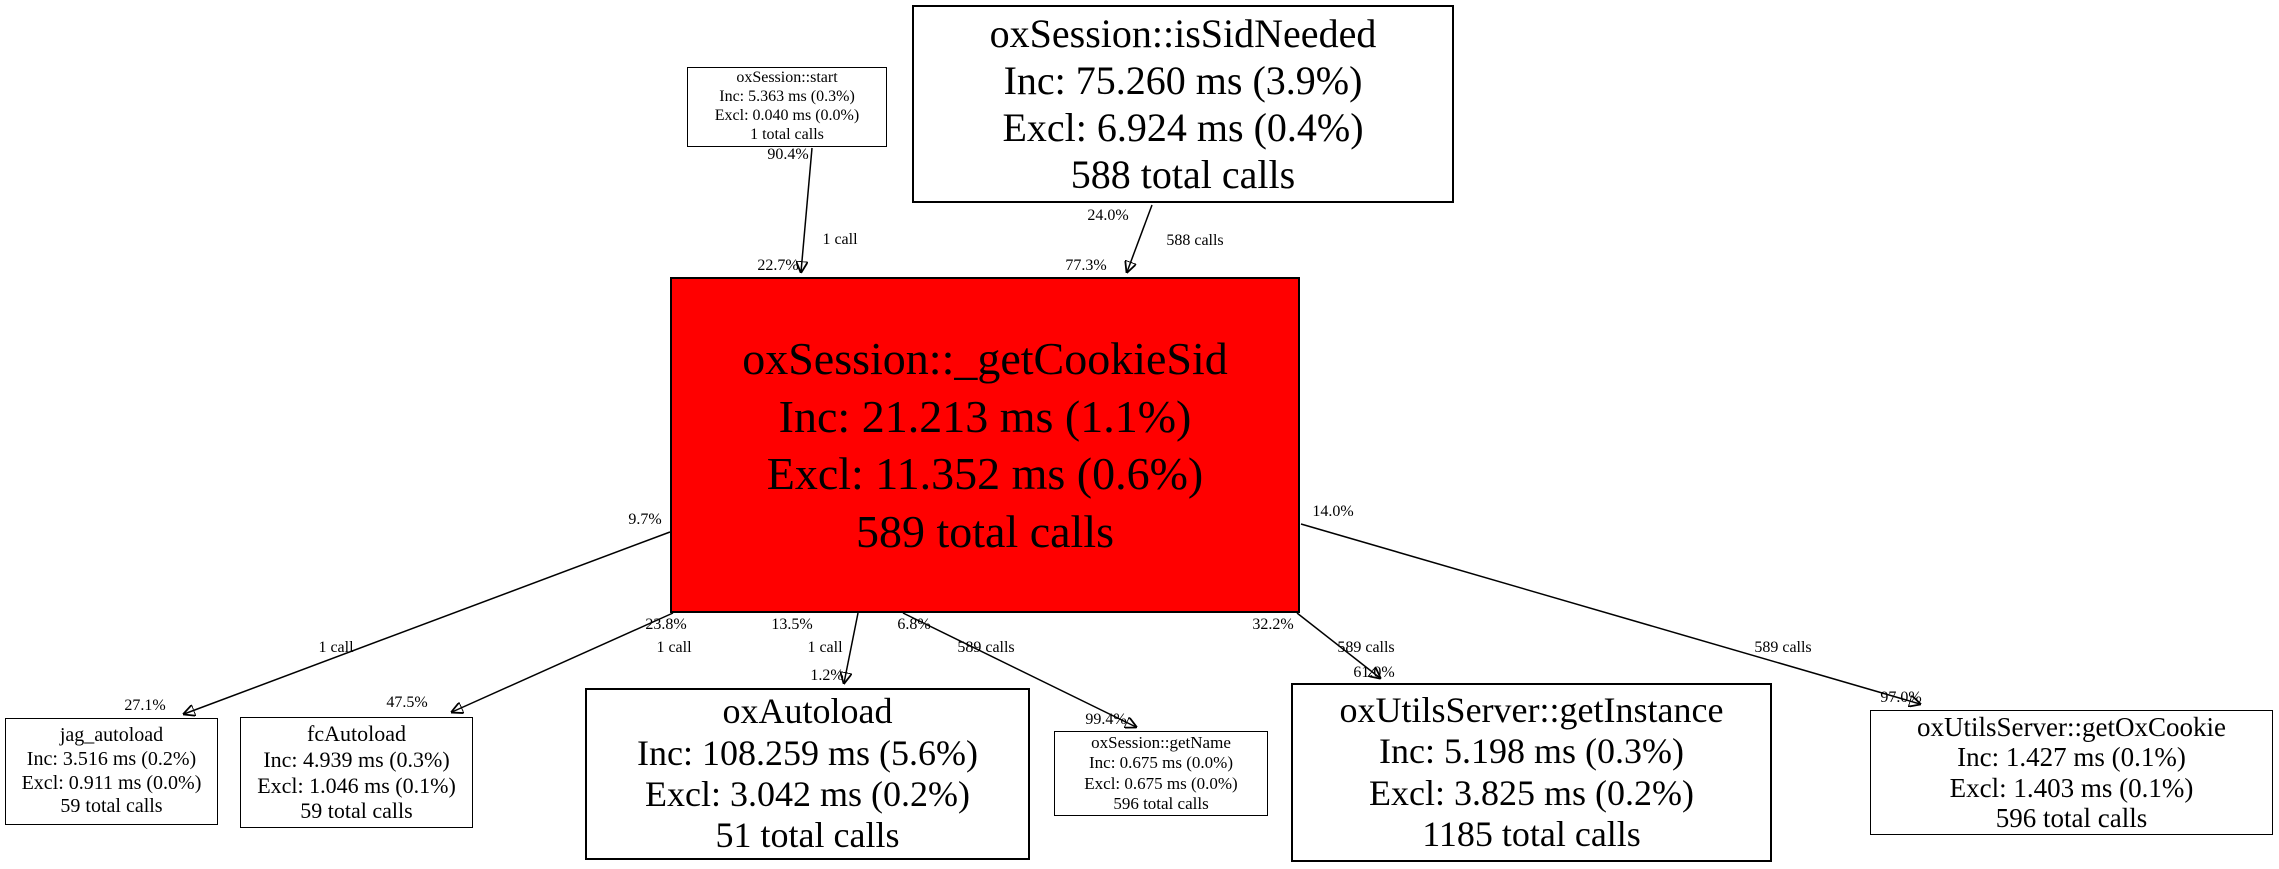 The image size is (2279, 869). I want to click on node-exclusive-time: Excl: 11.352 ms (0.6%), so click(985, 473).